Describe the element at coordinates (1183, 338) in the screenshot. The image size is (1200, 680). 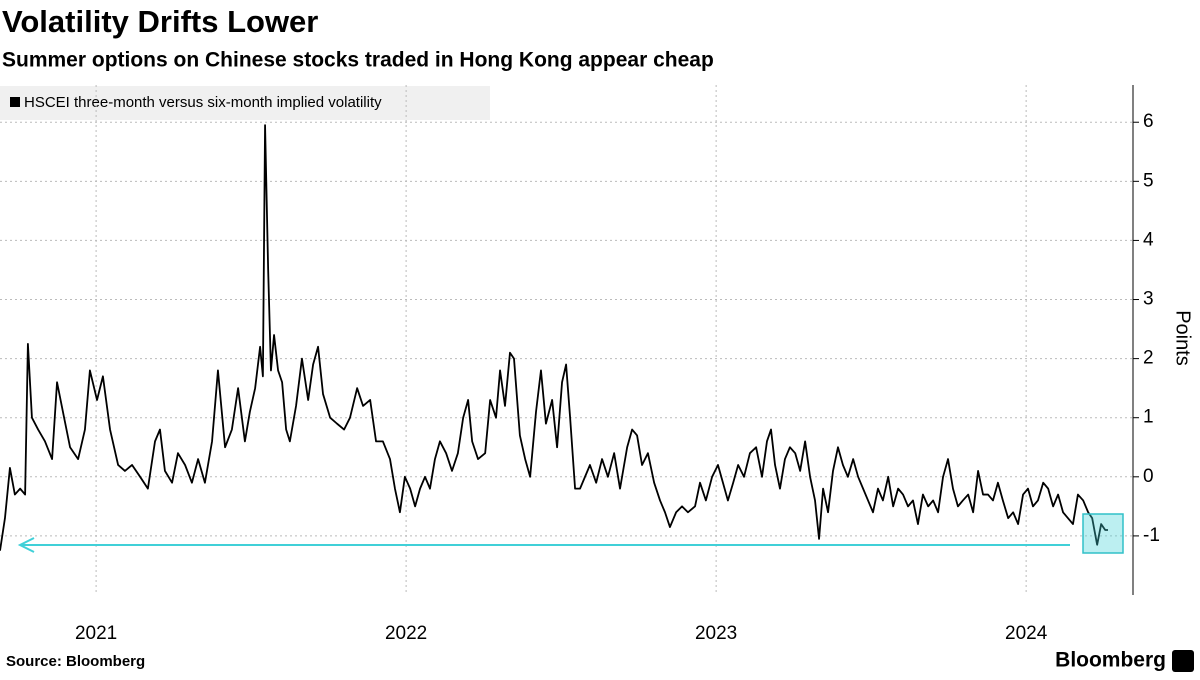
I see `y-axis-label: Points` at that location.